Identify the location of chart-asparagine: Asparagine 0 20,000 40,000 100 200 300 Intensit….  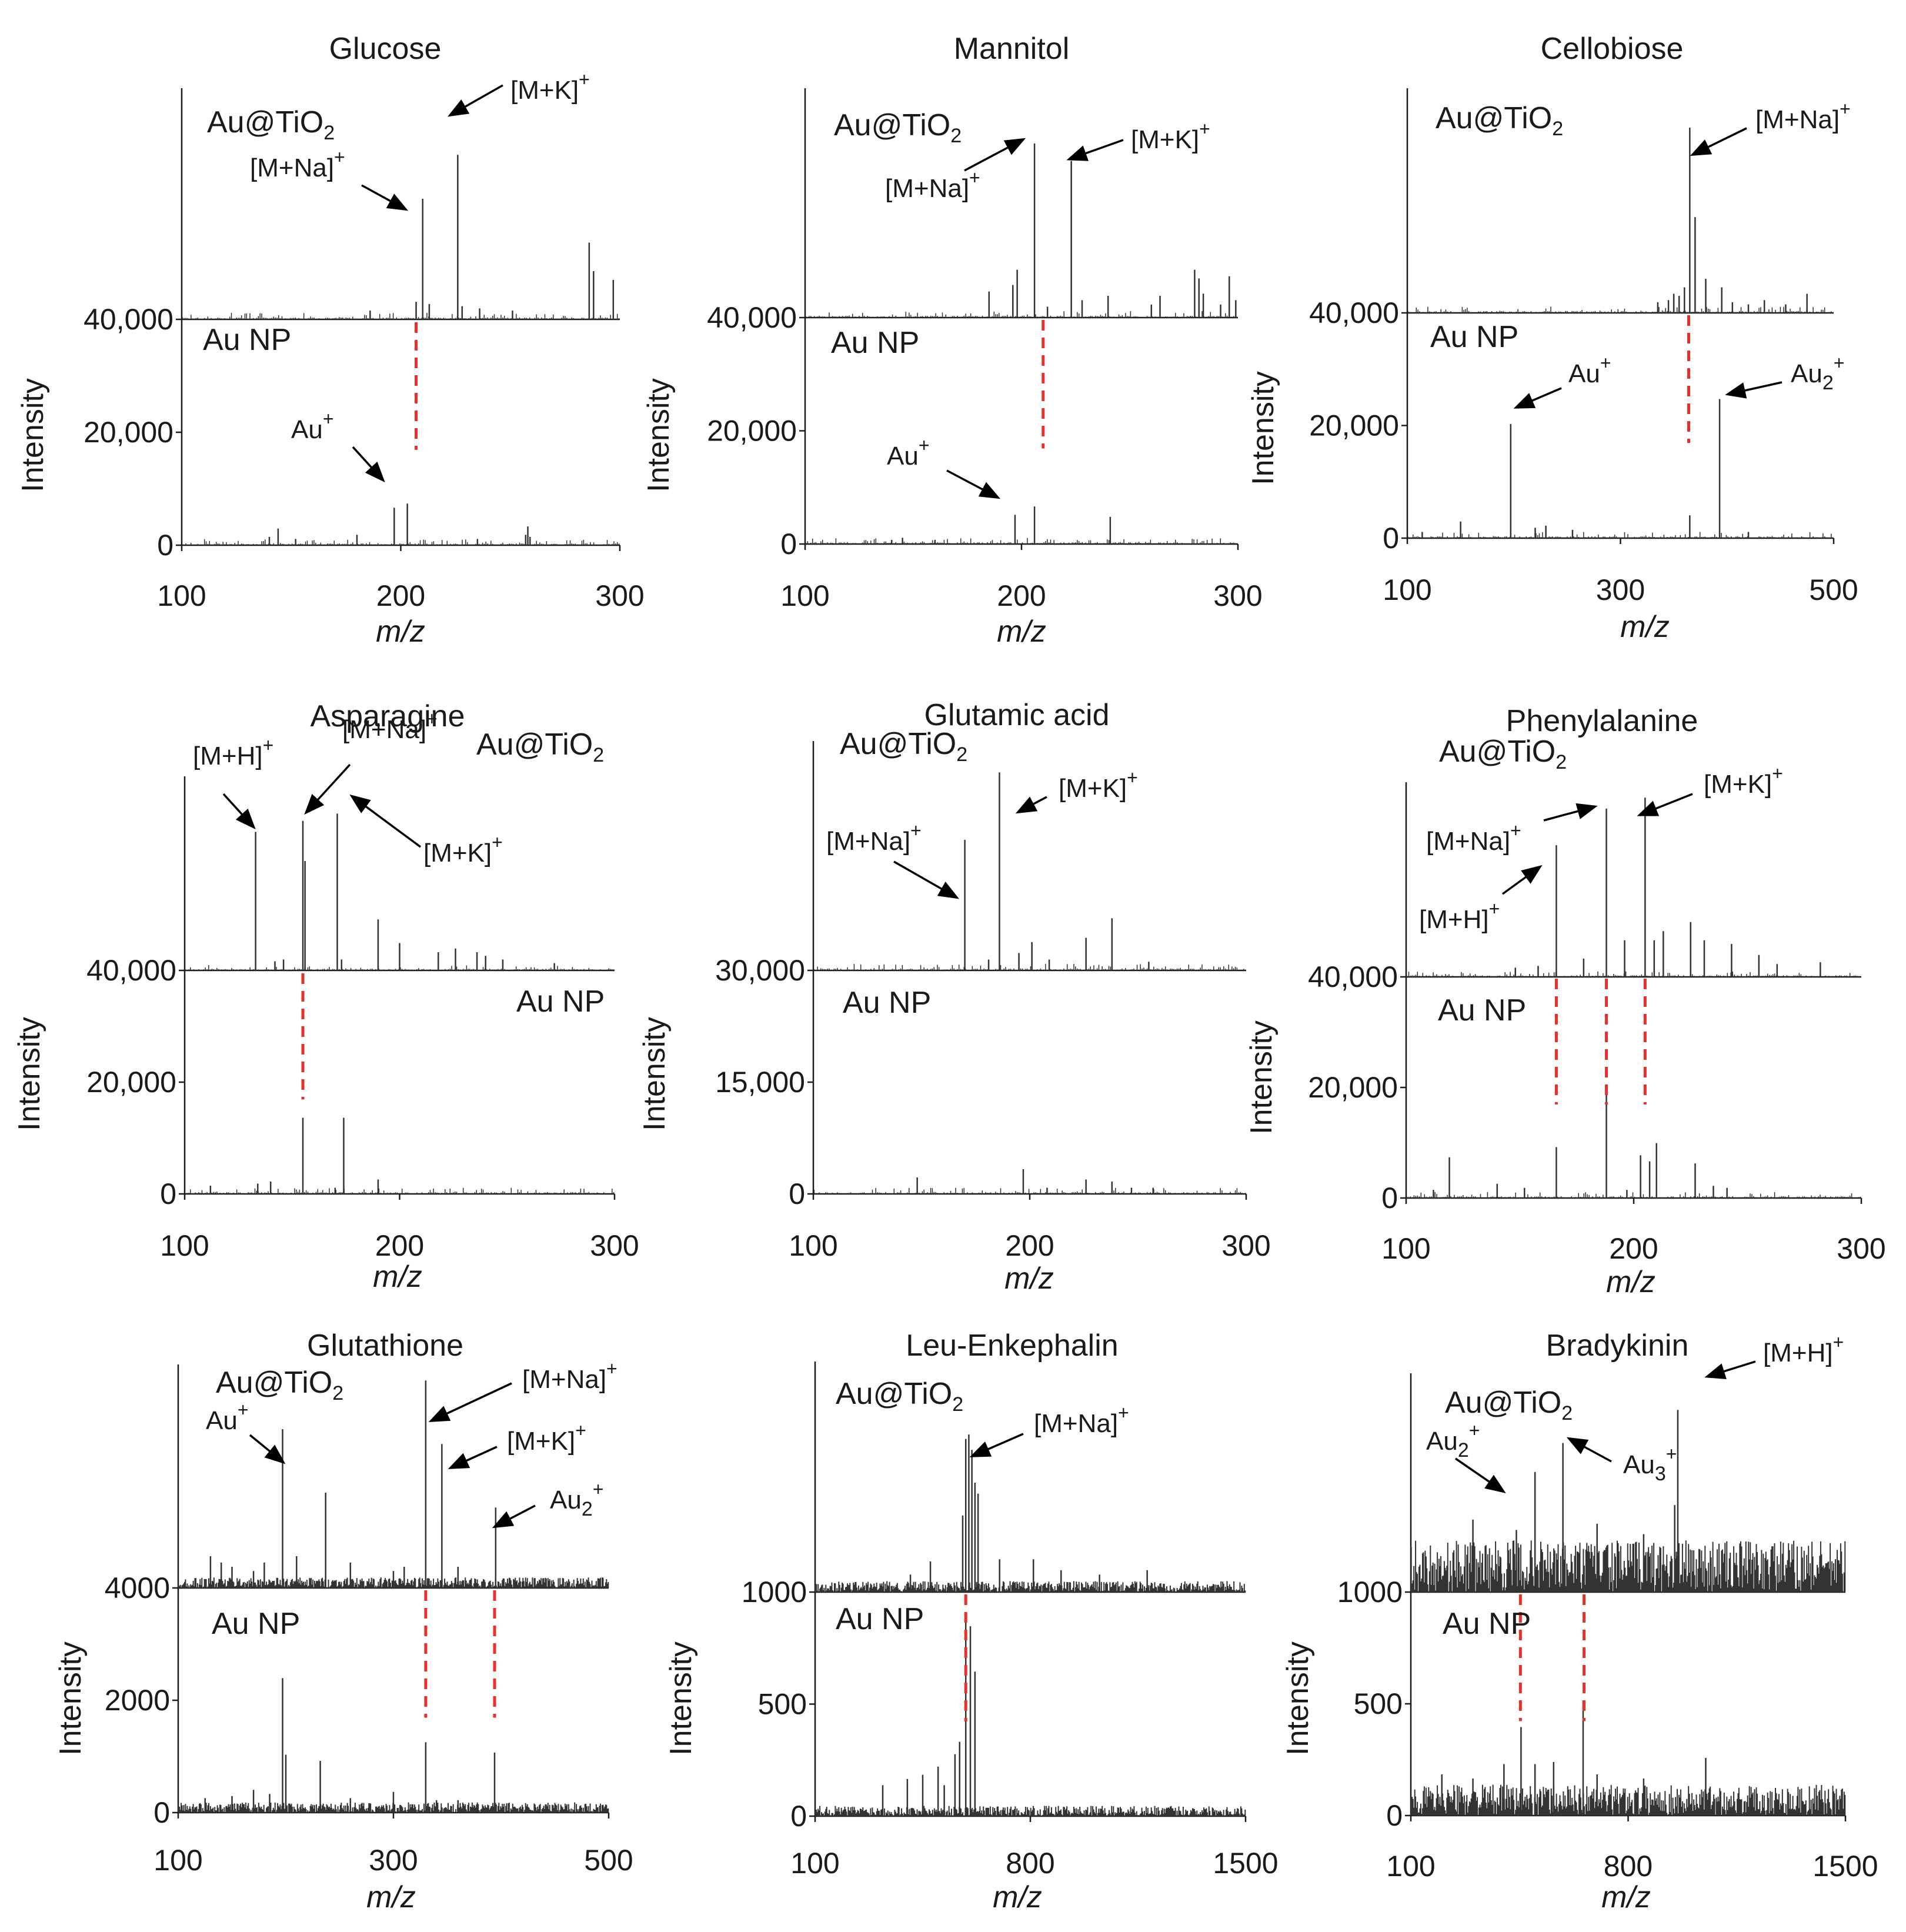
(325, 996).